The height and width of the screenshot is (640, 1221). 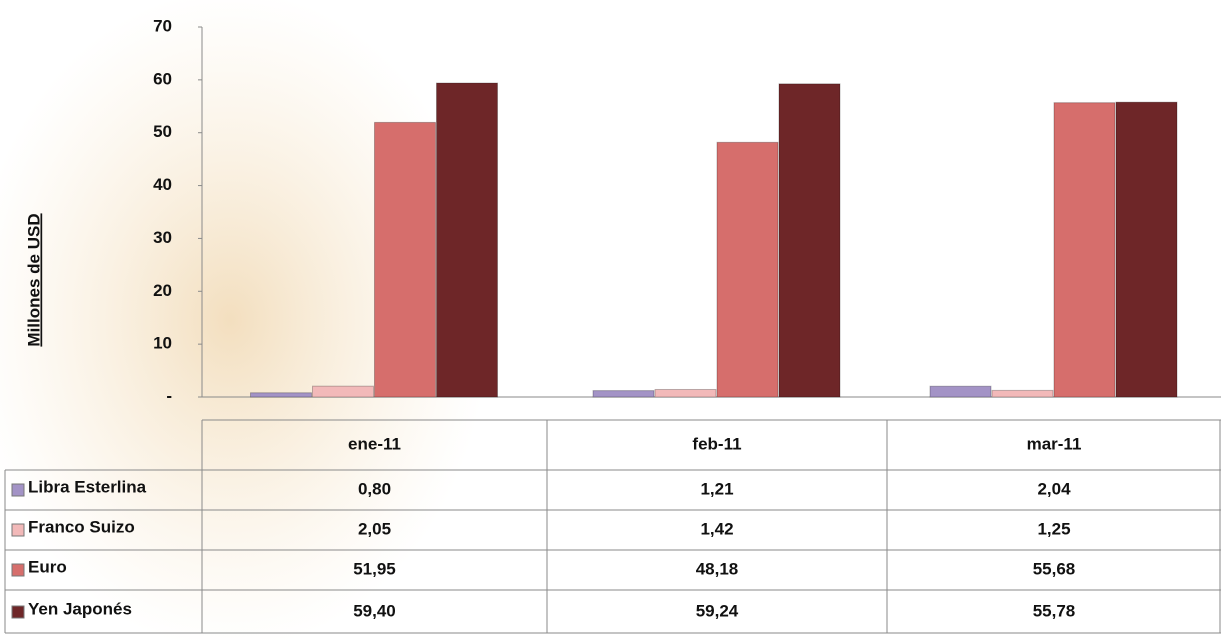 What do you see at coordinates (716, 528) in the screenshot?
I see `table-value: 1,42` at bounding box center [716, 528].